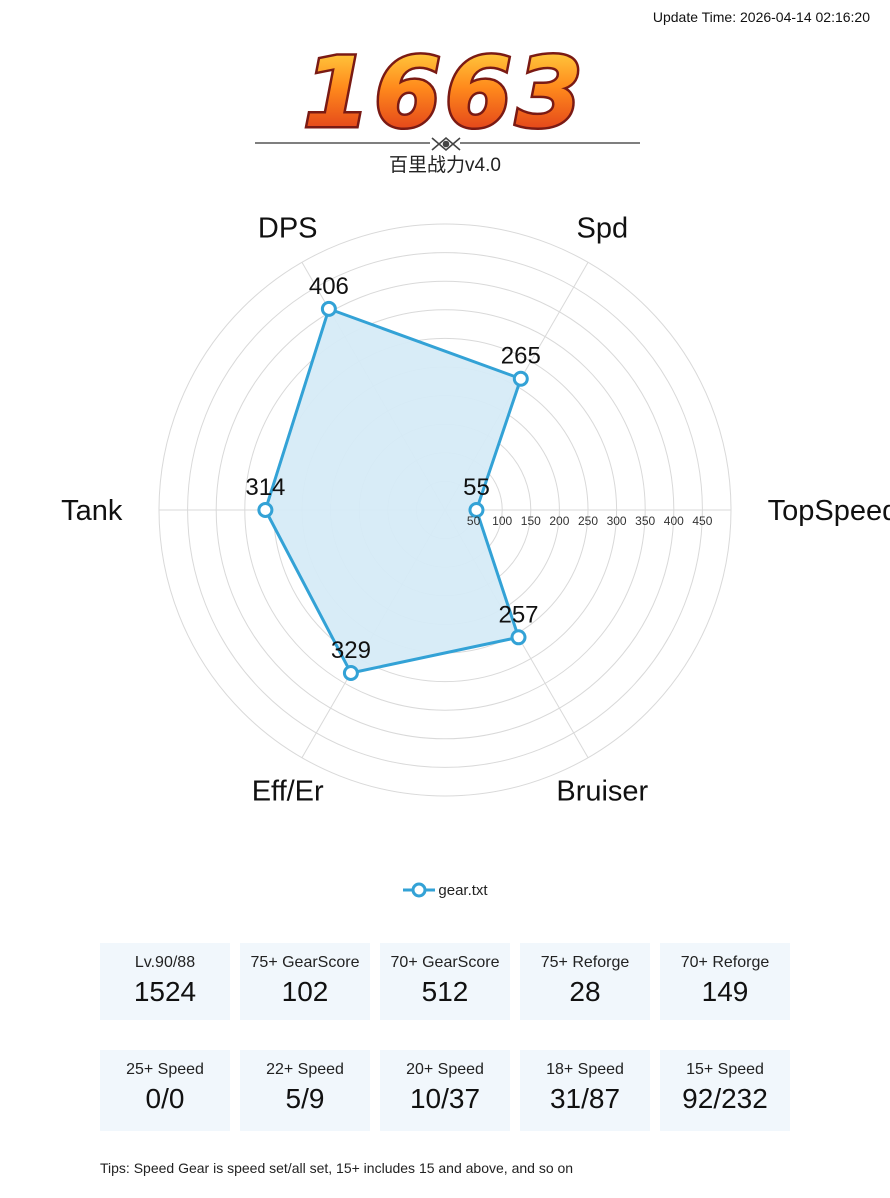 The image size is (890, 1198). What do you see at coordinates (165, 1098) in the screenshot?
I see `stat-value: 0/0` at bounding box center [165, 1098].